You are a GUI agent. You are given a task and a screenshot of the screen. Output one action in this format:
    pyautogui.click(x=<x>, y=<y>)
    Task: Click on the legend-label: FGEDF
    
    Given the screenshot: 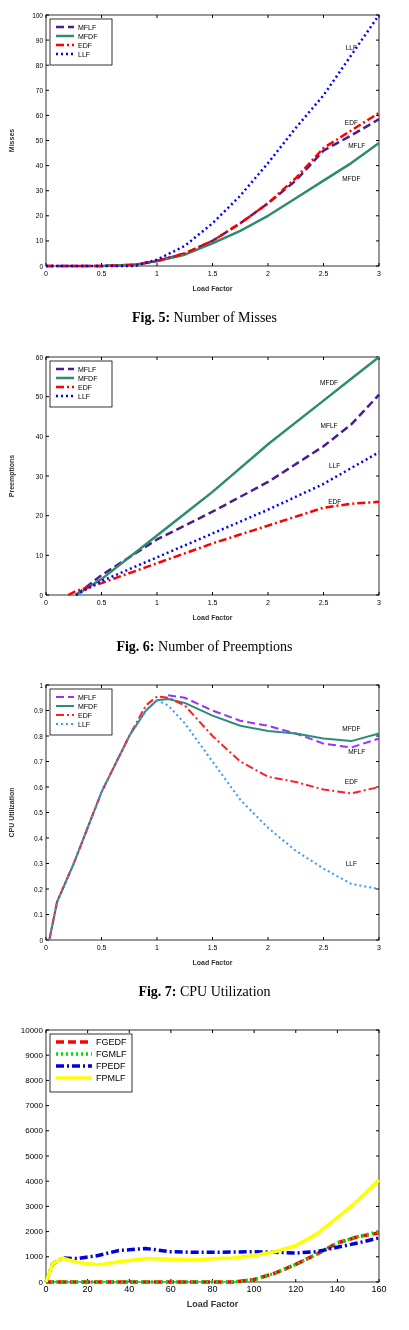 What is the action you would take?
    pyautogui.click(x=111, y=1042)
    